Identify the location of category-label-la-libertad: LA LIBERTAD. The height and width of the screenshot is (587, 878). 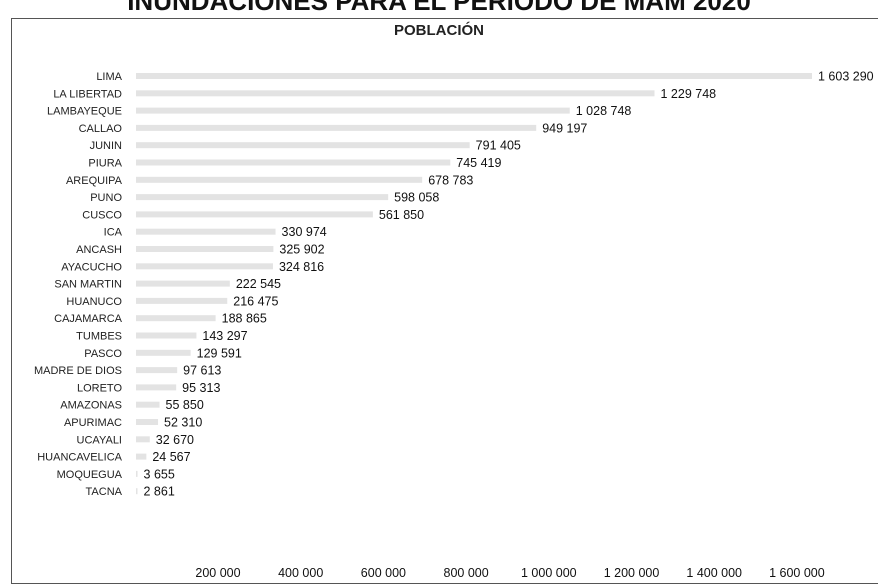
(87, 94).